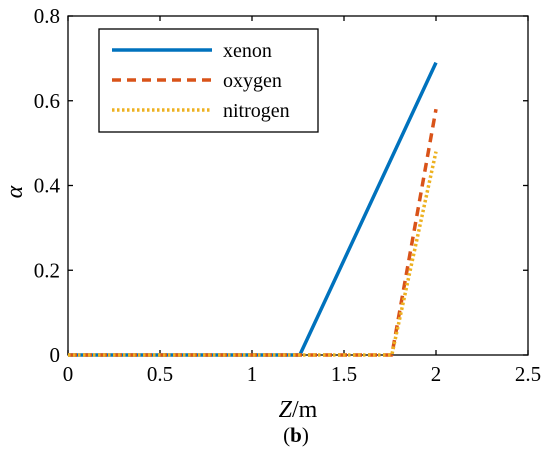  Describe the element at coordinates (47, 270) in the screenshot. I see `y-tick-label: 0.2` at that location.